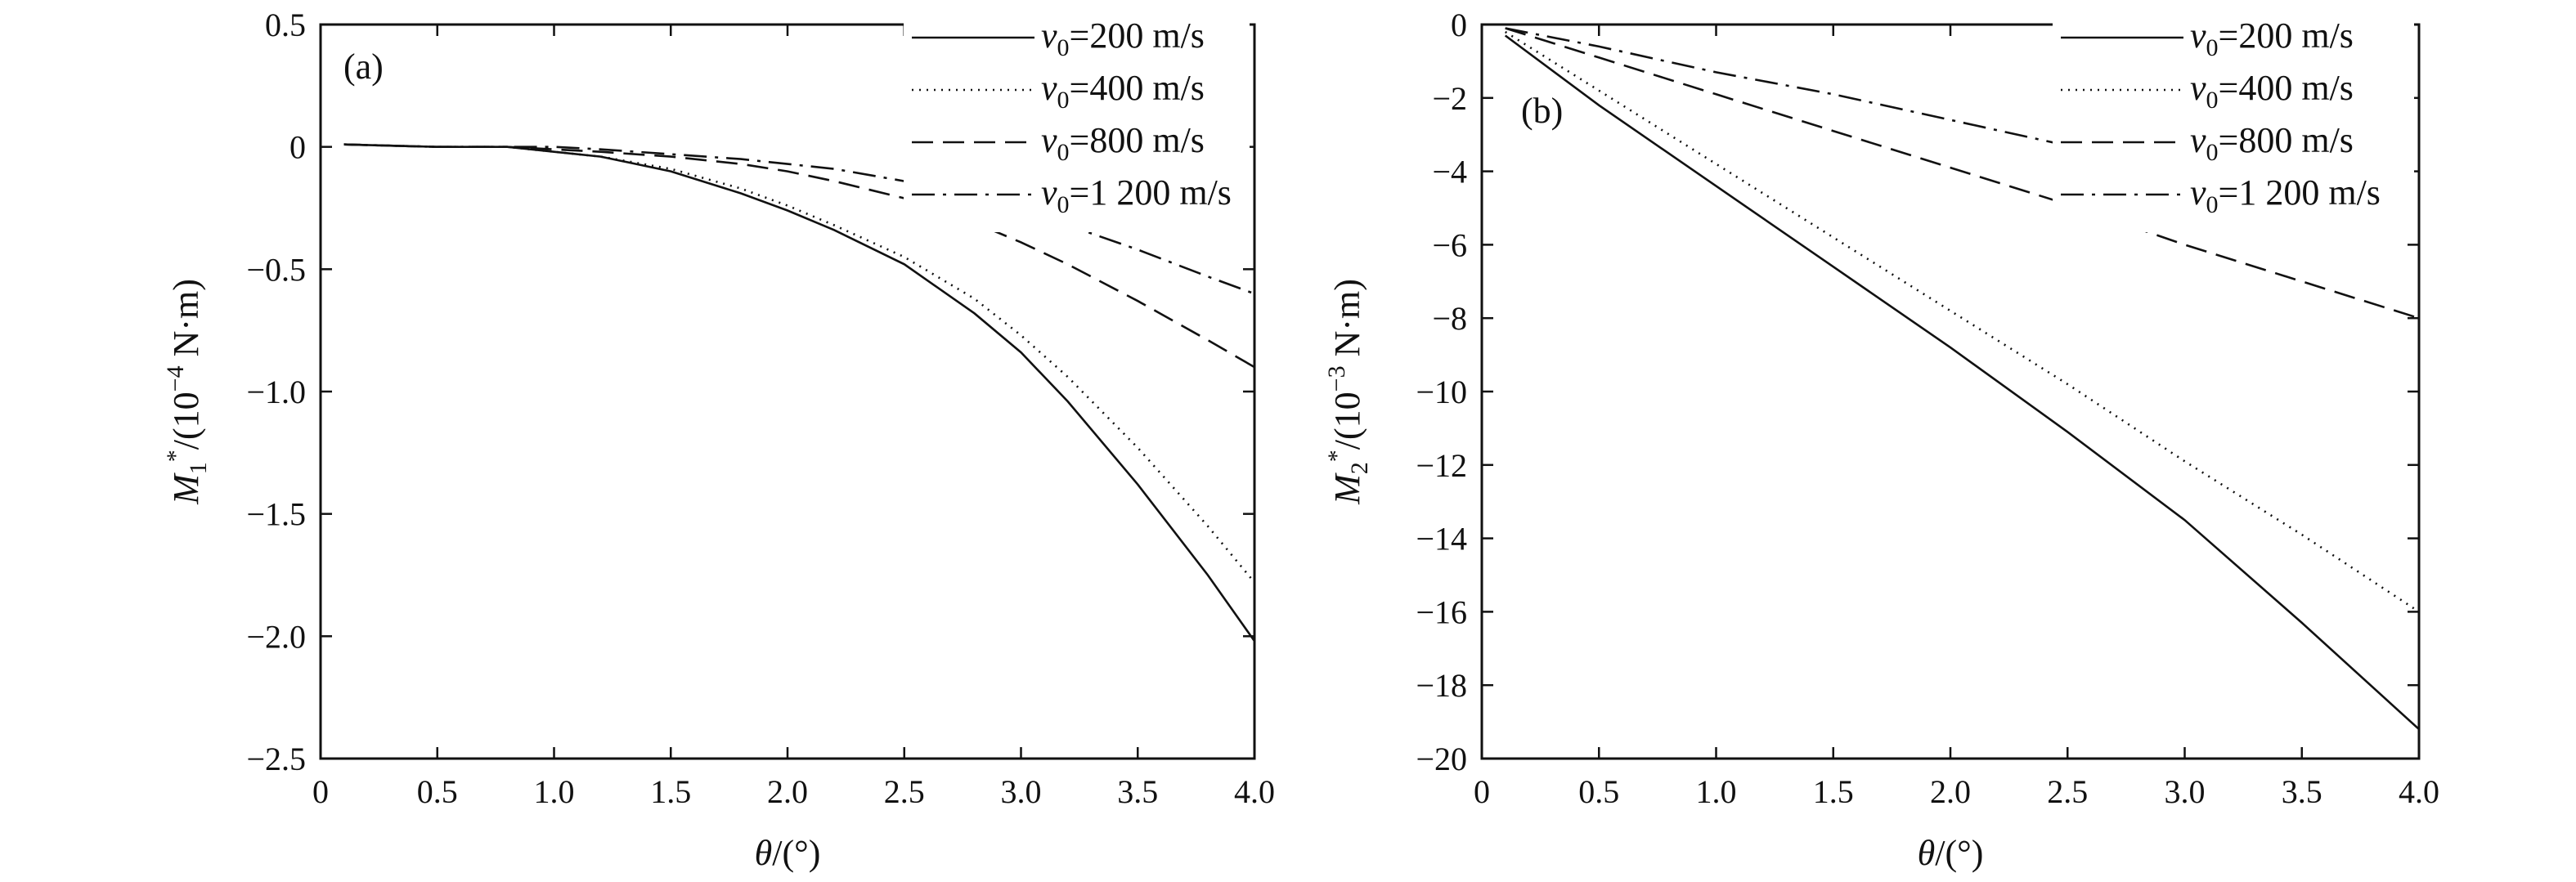  I want to click on y-tick-label: −0.5, so click(276, 269).